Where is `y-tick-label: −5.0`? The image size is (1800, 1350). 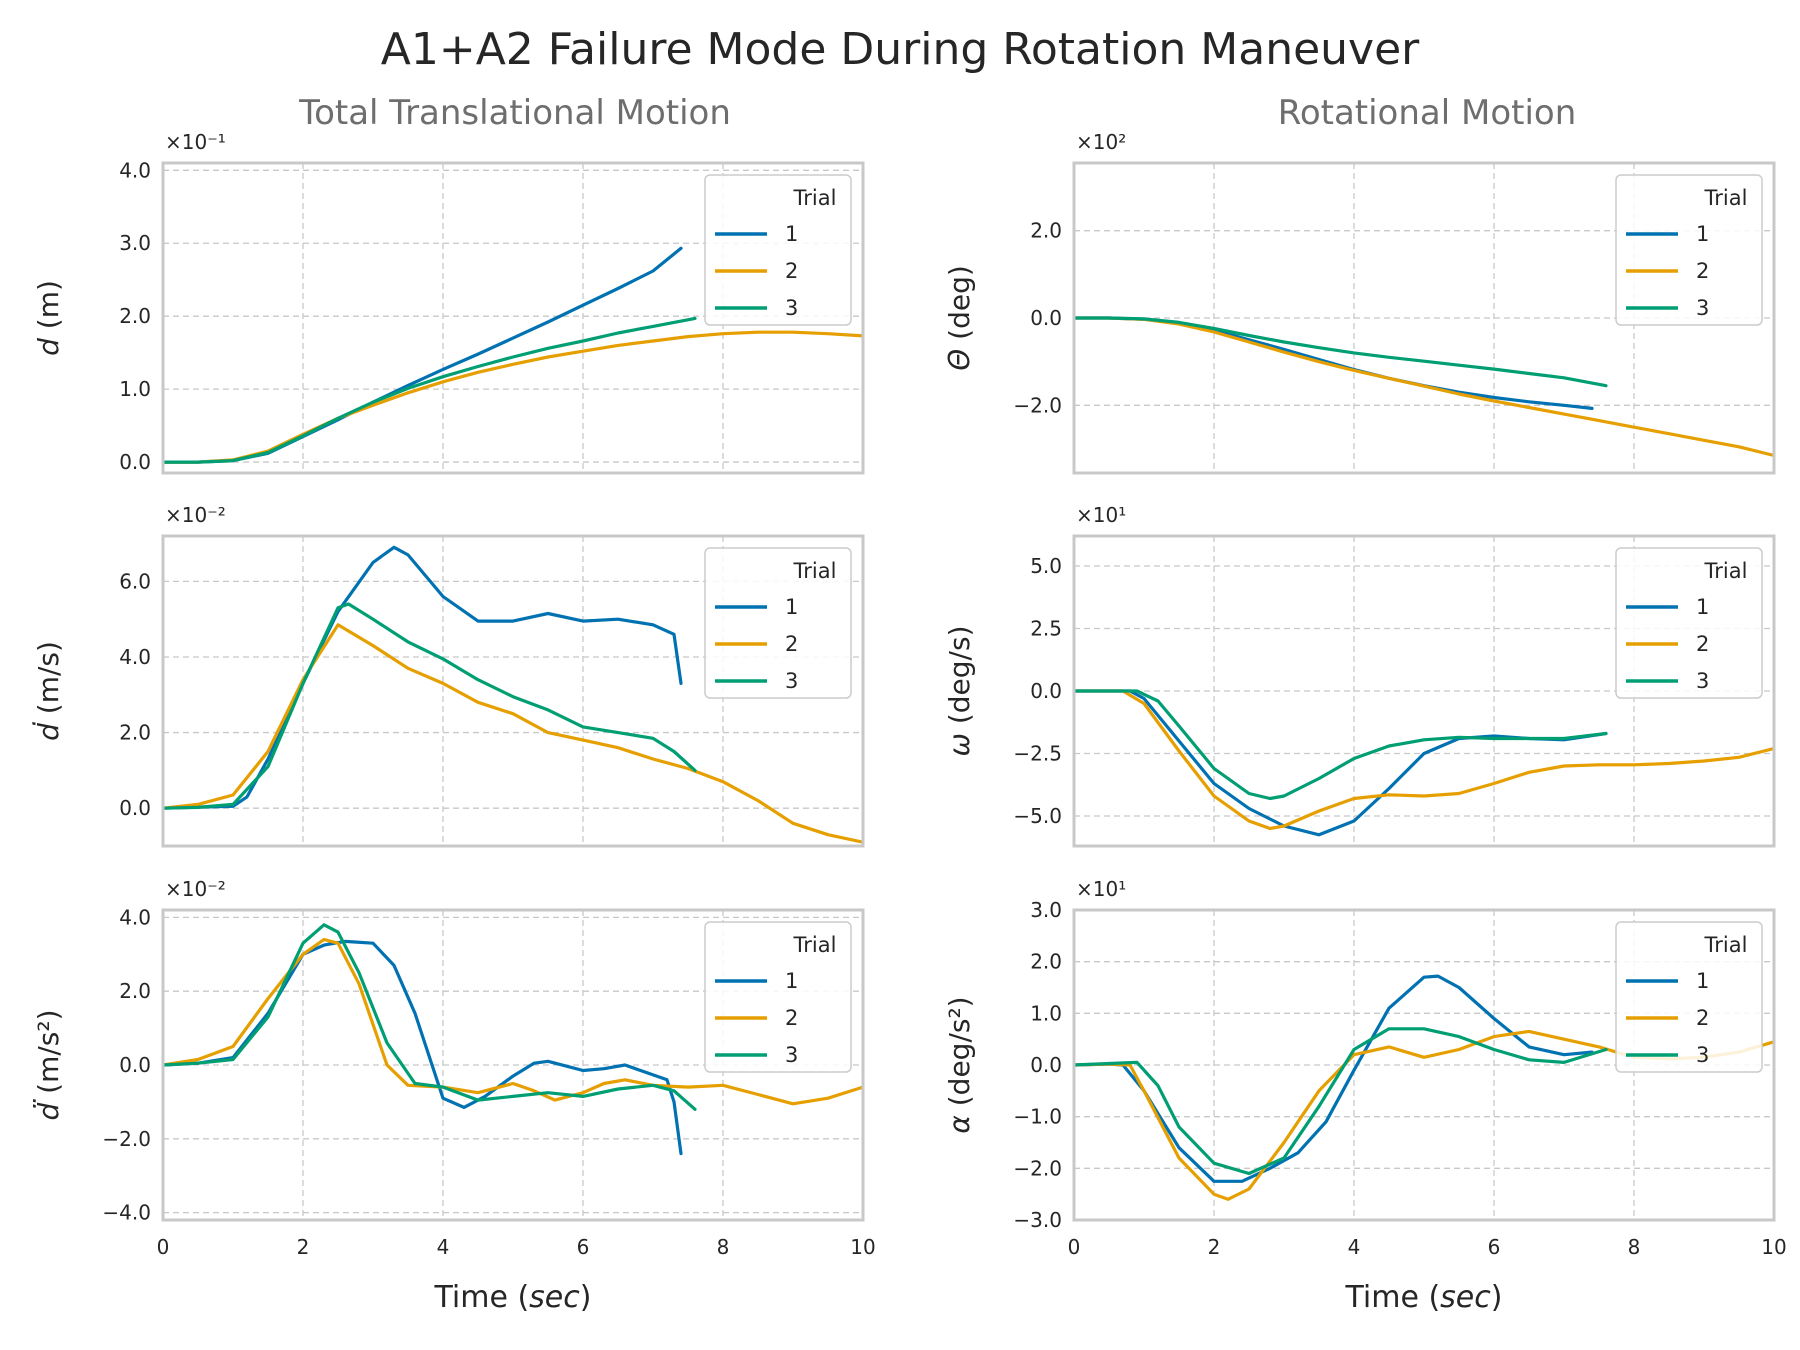
y-tick-label: −5.0 is located at coordinates (1037, 816).